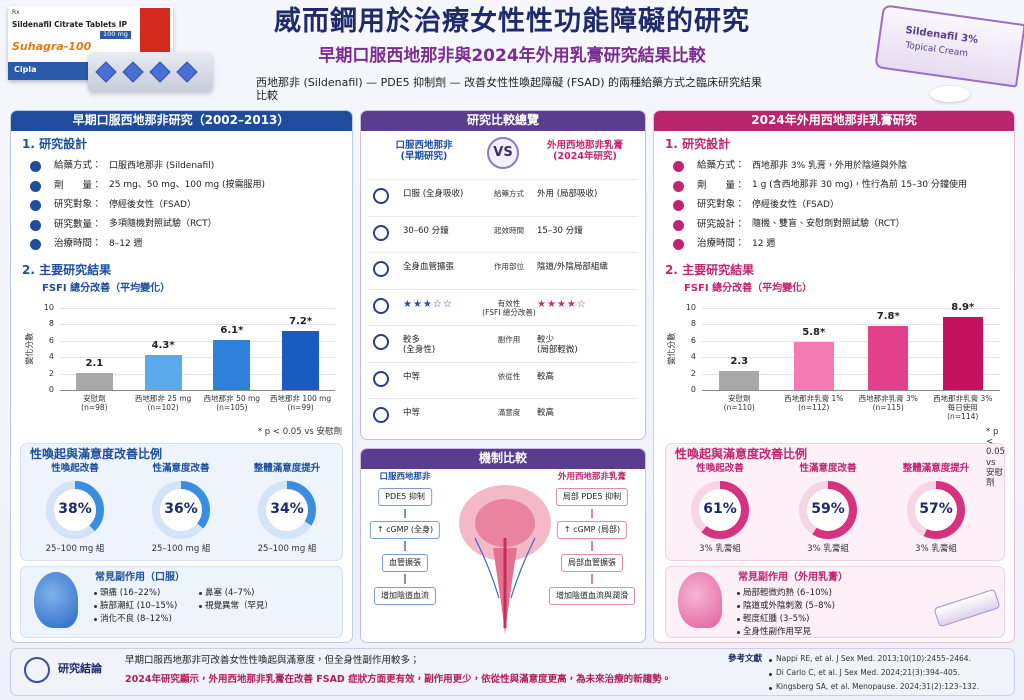 This screenshot has height=700, width=1024. Describe the element at coordinates (272, 660) in the screenshot. I see `conclusion-line: 早期口服西地那非可改善女性性喚起與滿意度，但全身性副作用較多；` at that location.